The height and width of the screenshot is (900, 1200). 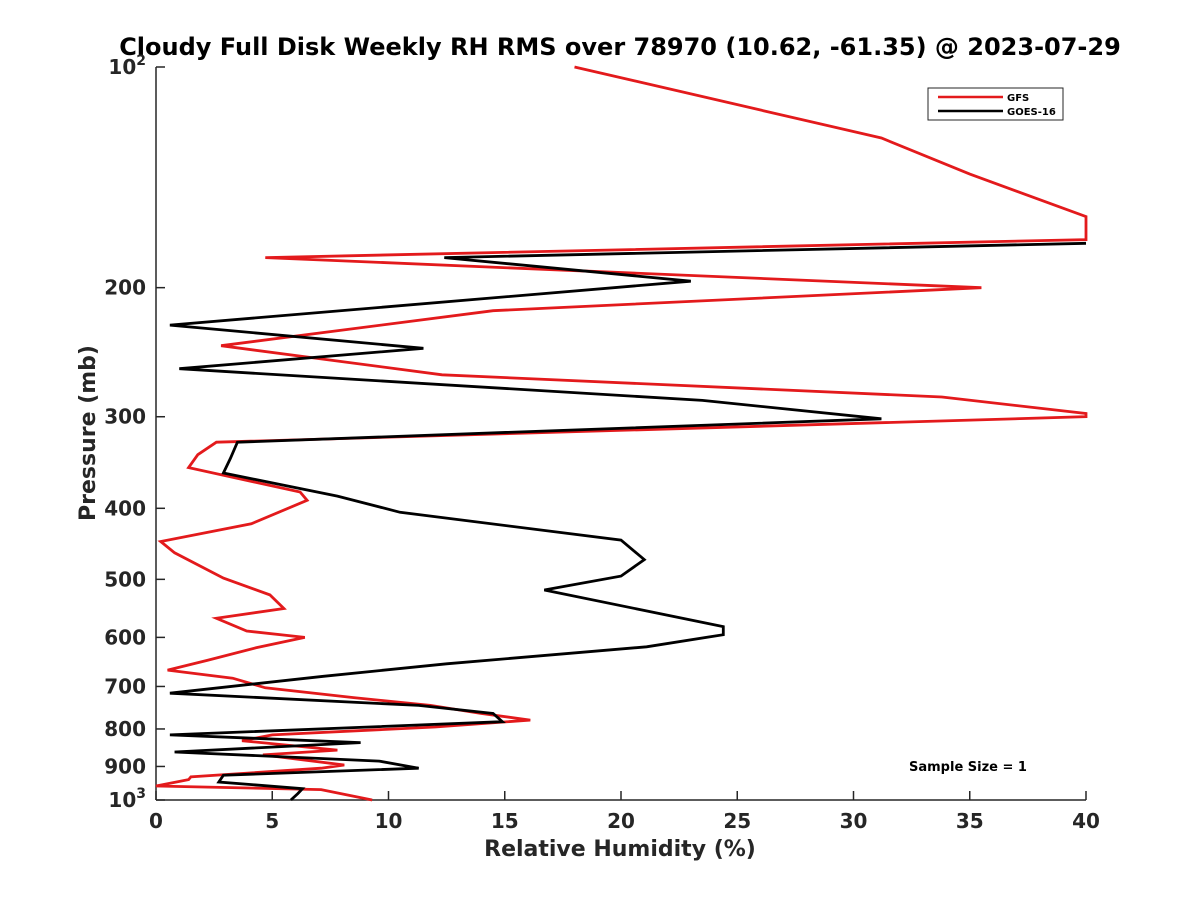 I want to click on y-axis-label: Pressure (mb), so click(x=88, y=433).